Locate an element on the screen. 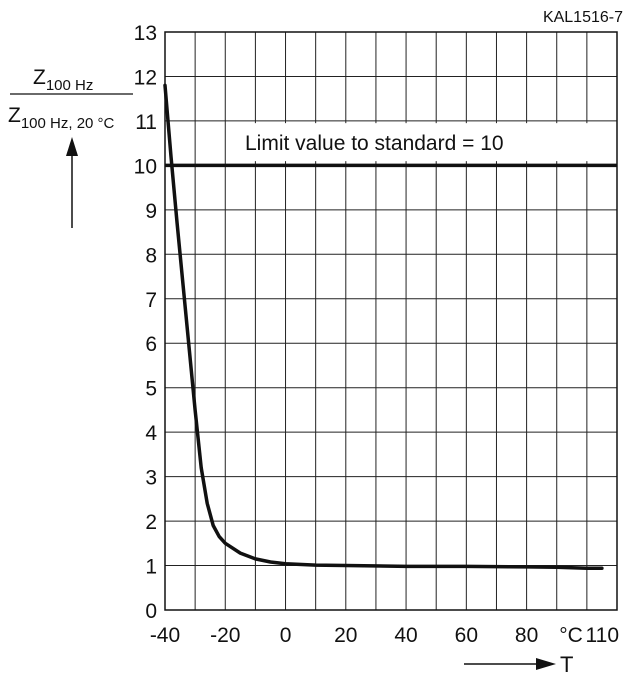  y-tick-label: 10 is located at coordinates (145, 166).